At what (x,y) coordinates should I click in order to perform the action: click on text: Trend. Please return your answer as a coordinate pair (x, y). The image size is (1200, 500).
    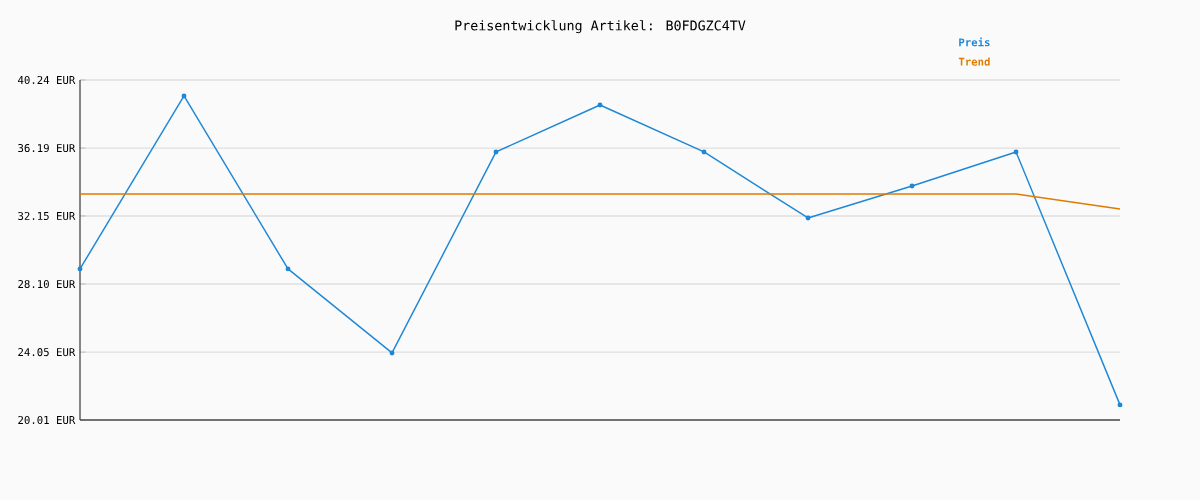
    Looking at the image, I should click on (974, 61).